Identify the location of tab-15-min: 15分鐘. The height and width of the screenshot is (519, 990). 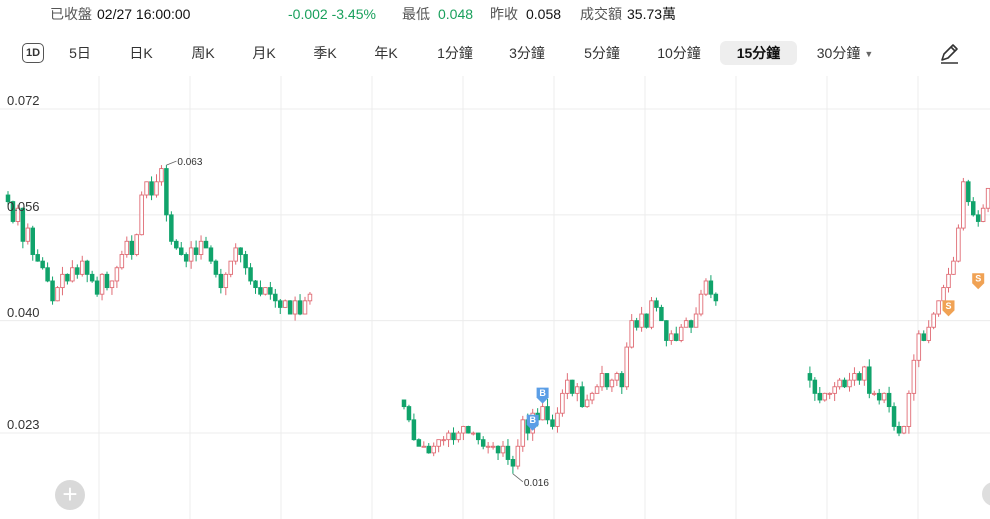
(758, 53).